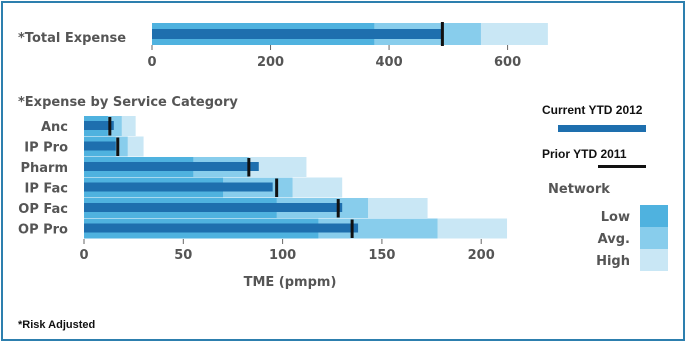 The image size is (688, 344). I want to click on category-label: OP Pro, so click(43, 230).